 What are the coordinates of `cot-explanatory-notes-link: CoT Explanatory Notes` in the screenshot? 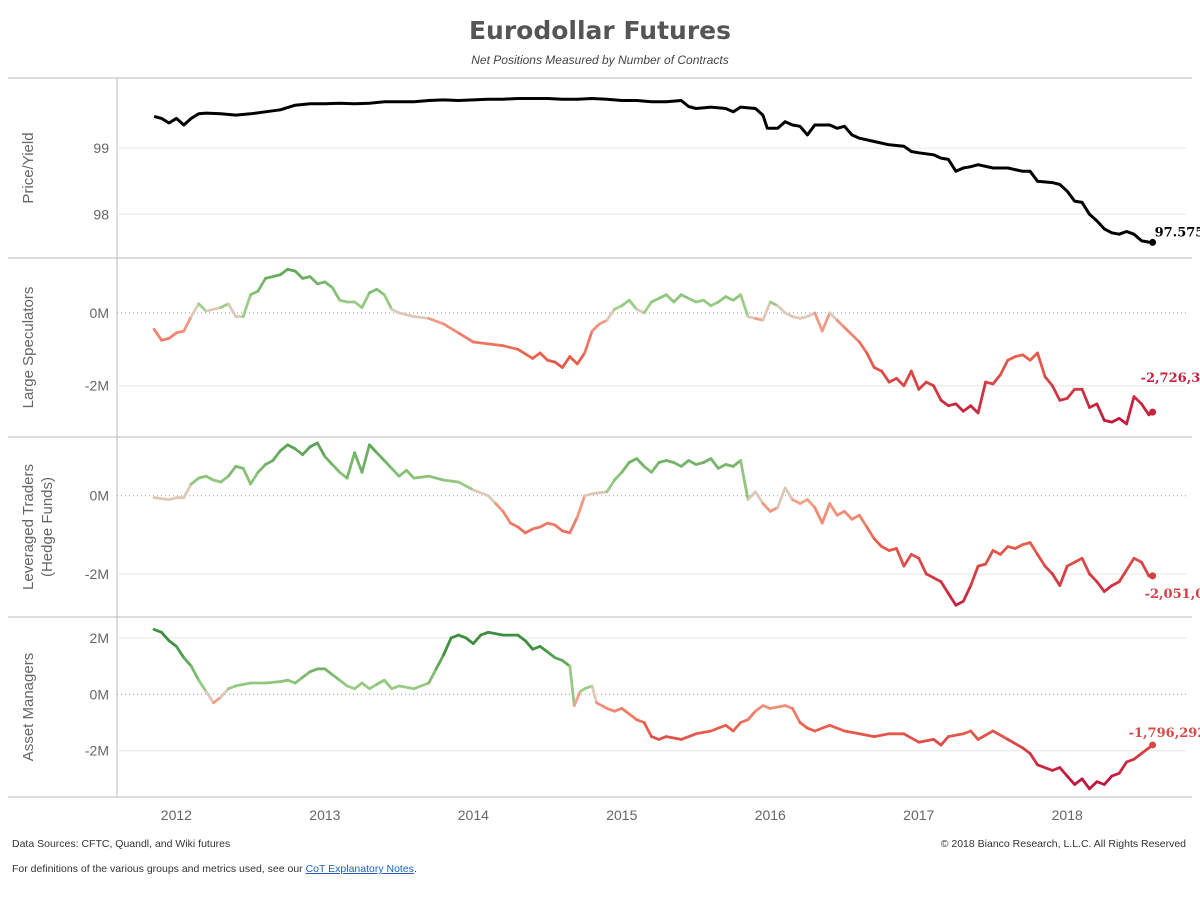 It's located at (359, 869).